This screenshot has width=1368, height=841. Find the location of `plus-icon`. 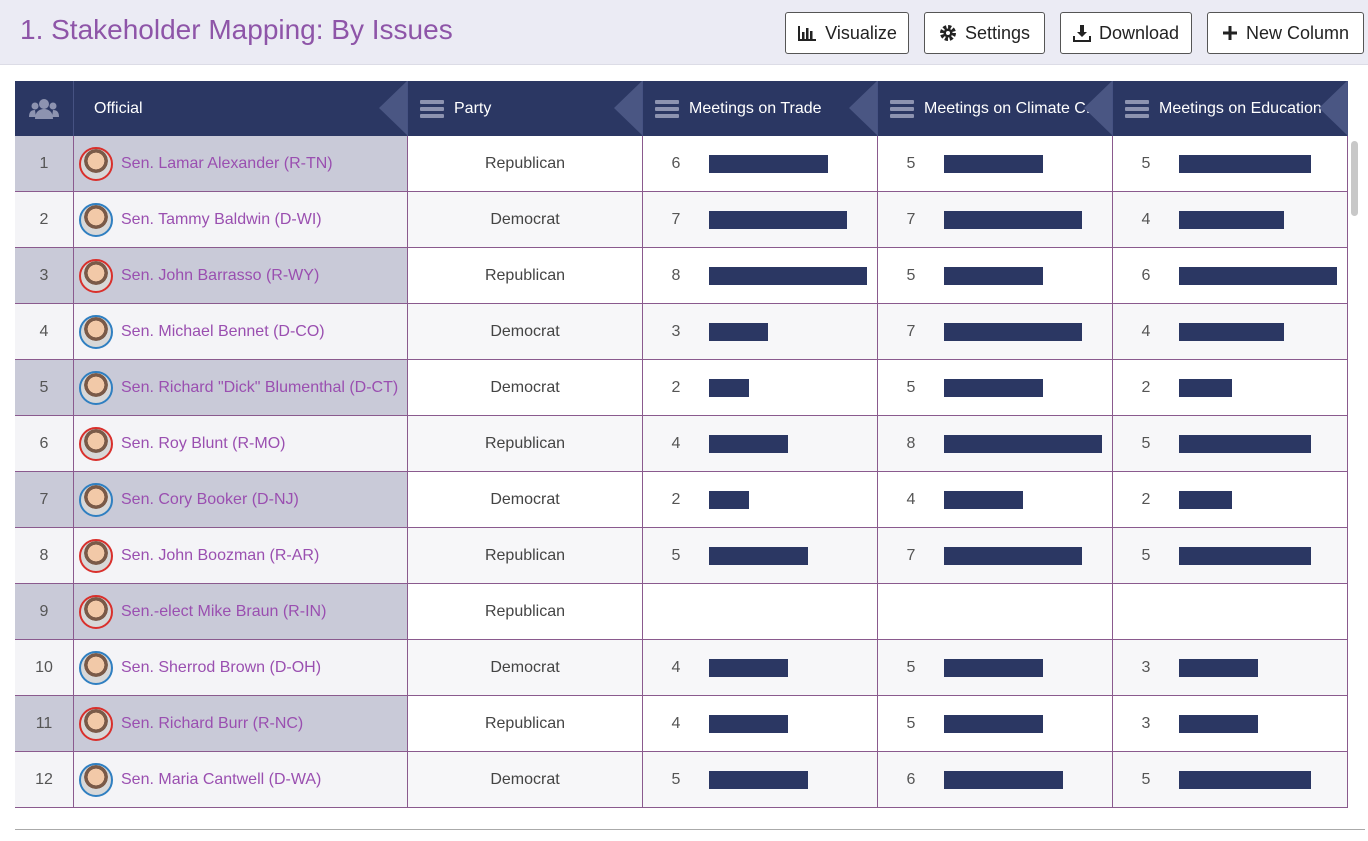

plus-icon is located at coordinates (1229, 33).